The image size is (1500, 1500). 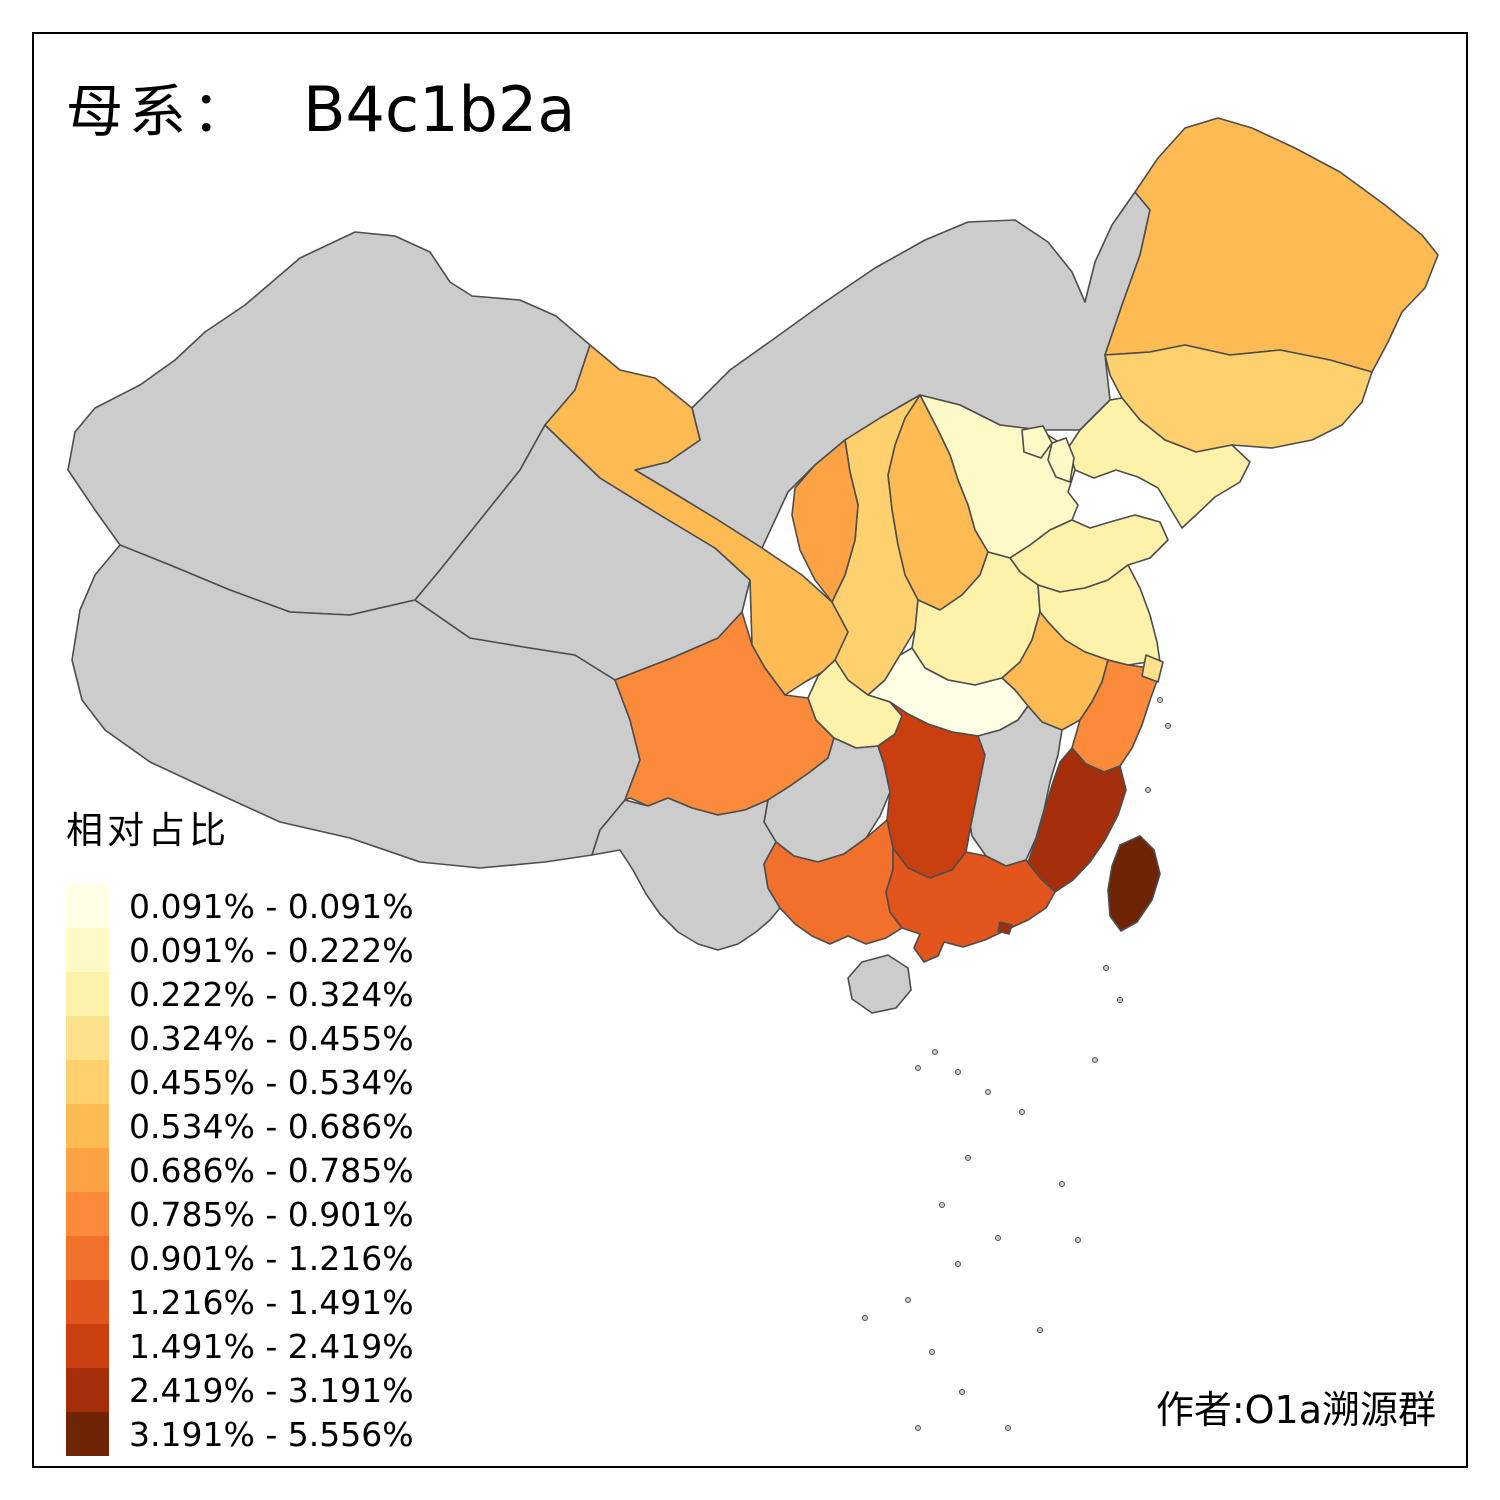 I want to click on legend-label: 0.091% - 0.222%, so click(x=271, y=950).